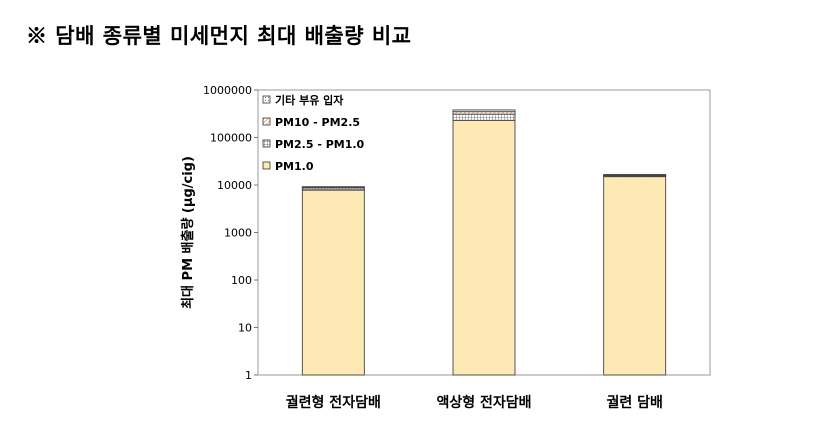 This screenshot has width=831, height=433. I want to click on y-tick-label: 1, so click(248, 375).